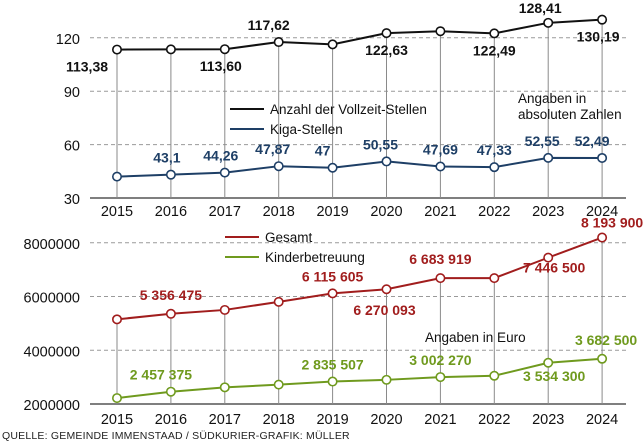 The image size is (644, 448). I want to click on data-label: 128,41, so click(540, 8).